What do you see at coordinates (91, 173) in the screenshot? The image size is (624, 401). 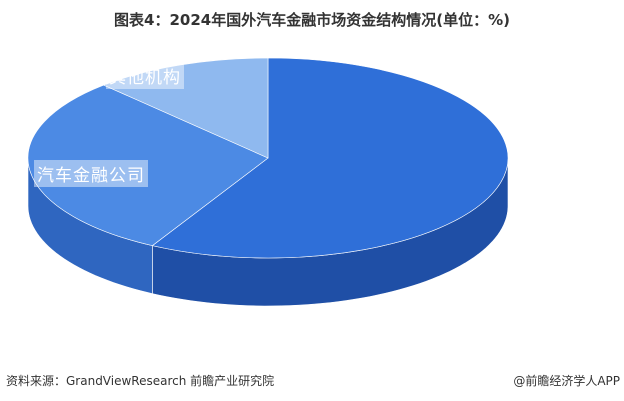 I see `label-auto-finance: 汽车金融公司` at bounding box center [91, 173].